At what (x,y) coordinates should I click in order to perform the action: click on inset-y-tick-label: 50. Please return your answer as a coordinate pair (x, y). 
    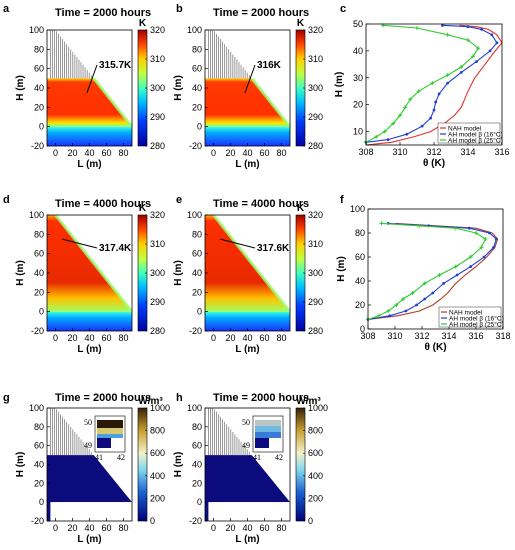
    Looking at the image, I should click on (246, 422).